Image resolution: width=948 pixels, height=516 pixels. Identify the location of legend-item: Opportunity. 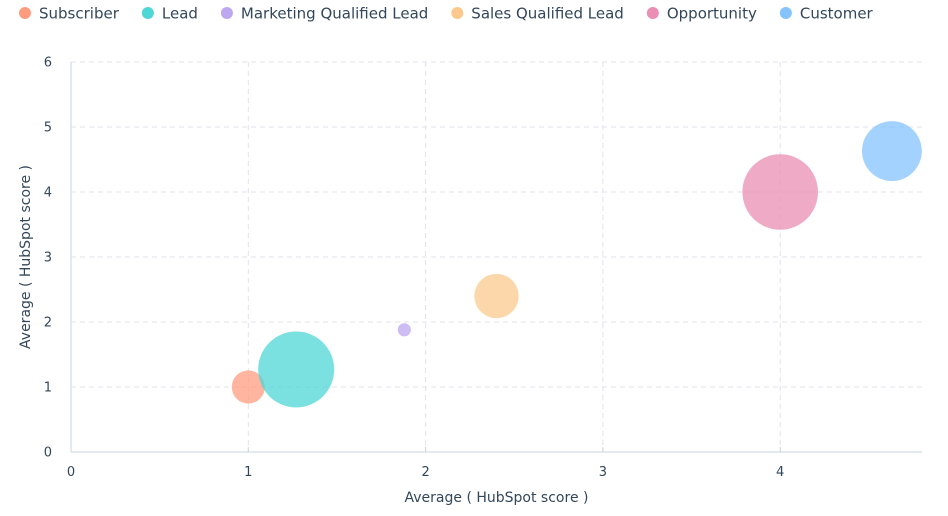
(701, 14).